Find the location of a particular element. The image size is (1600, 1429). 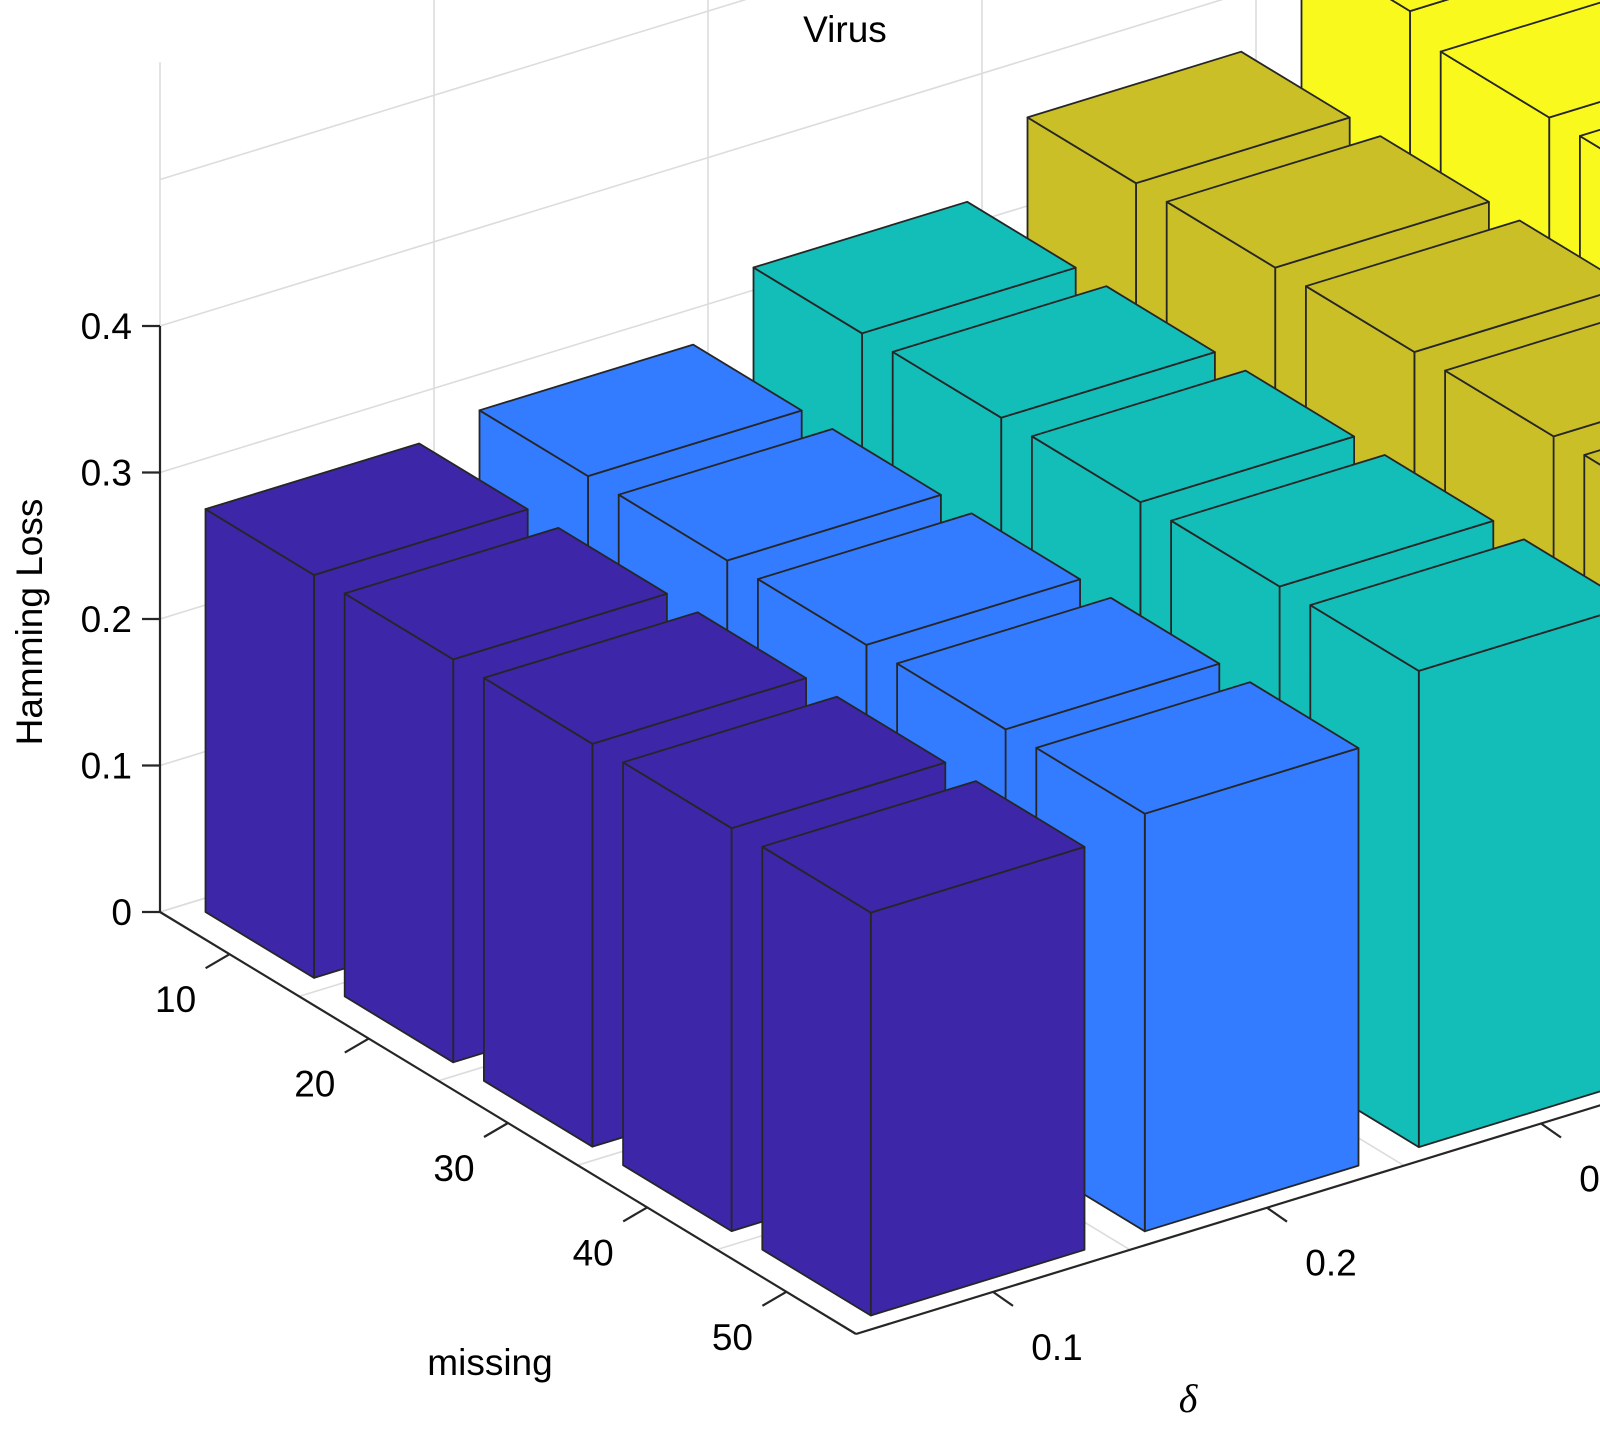

x-tick-label: 40 is located at coordinates (593, 1252).